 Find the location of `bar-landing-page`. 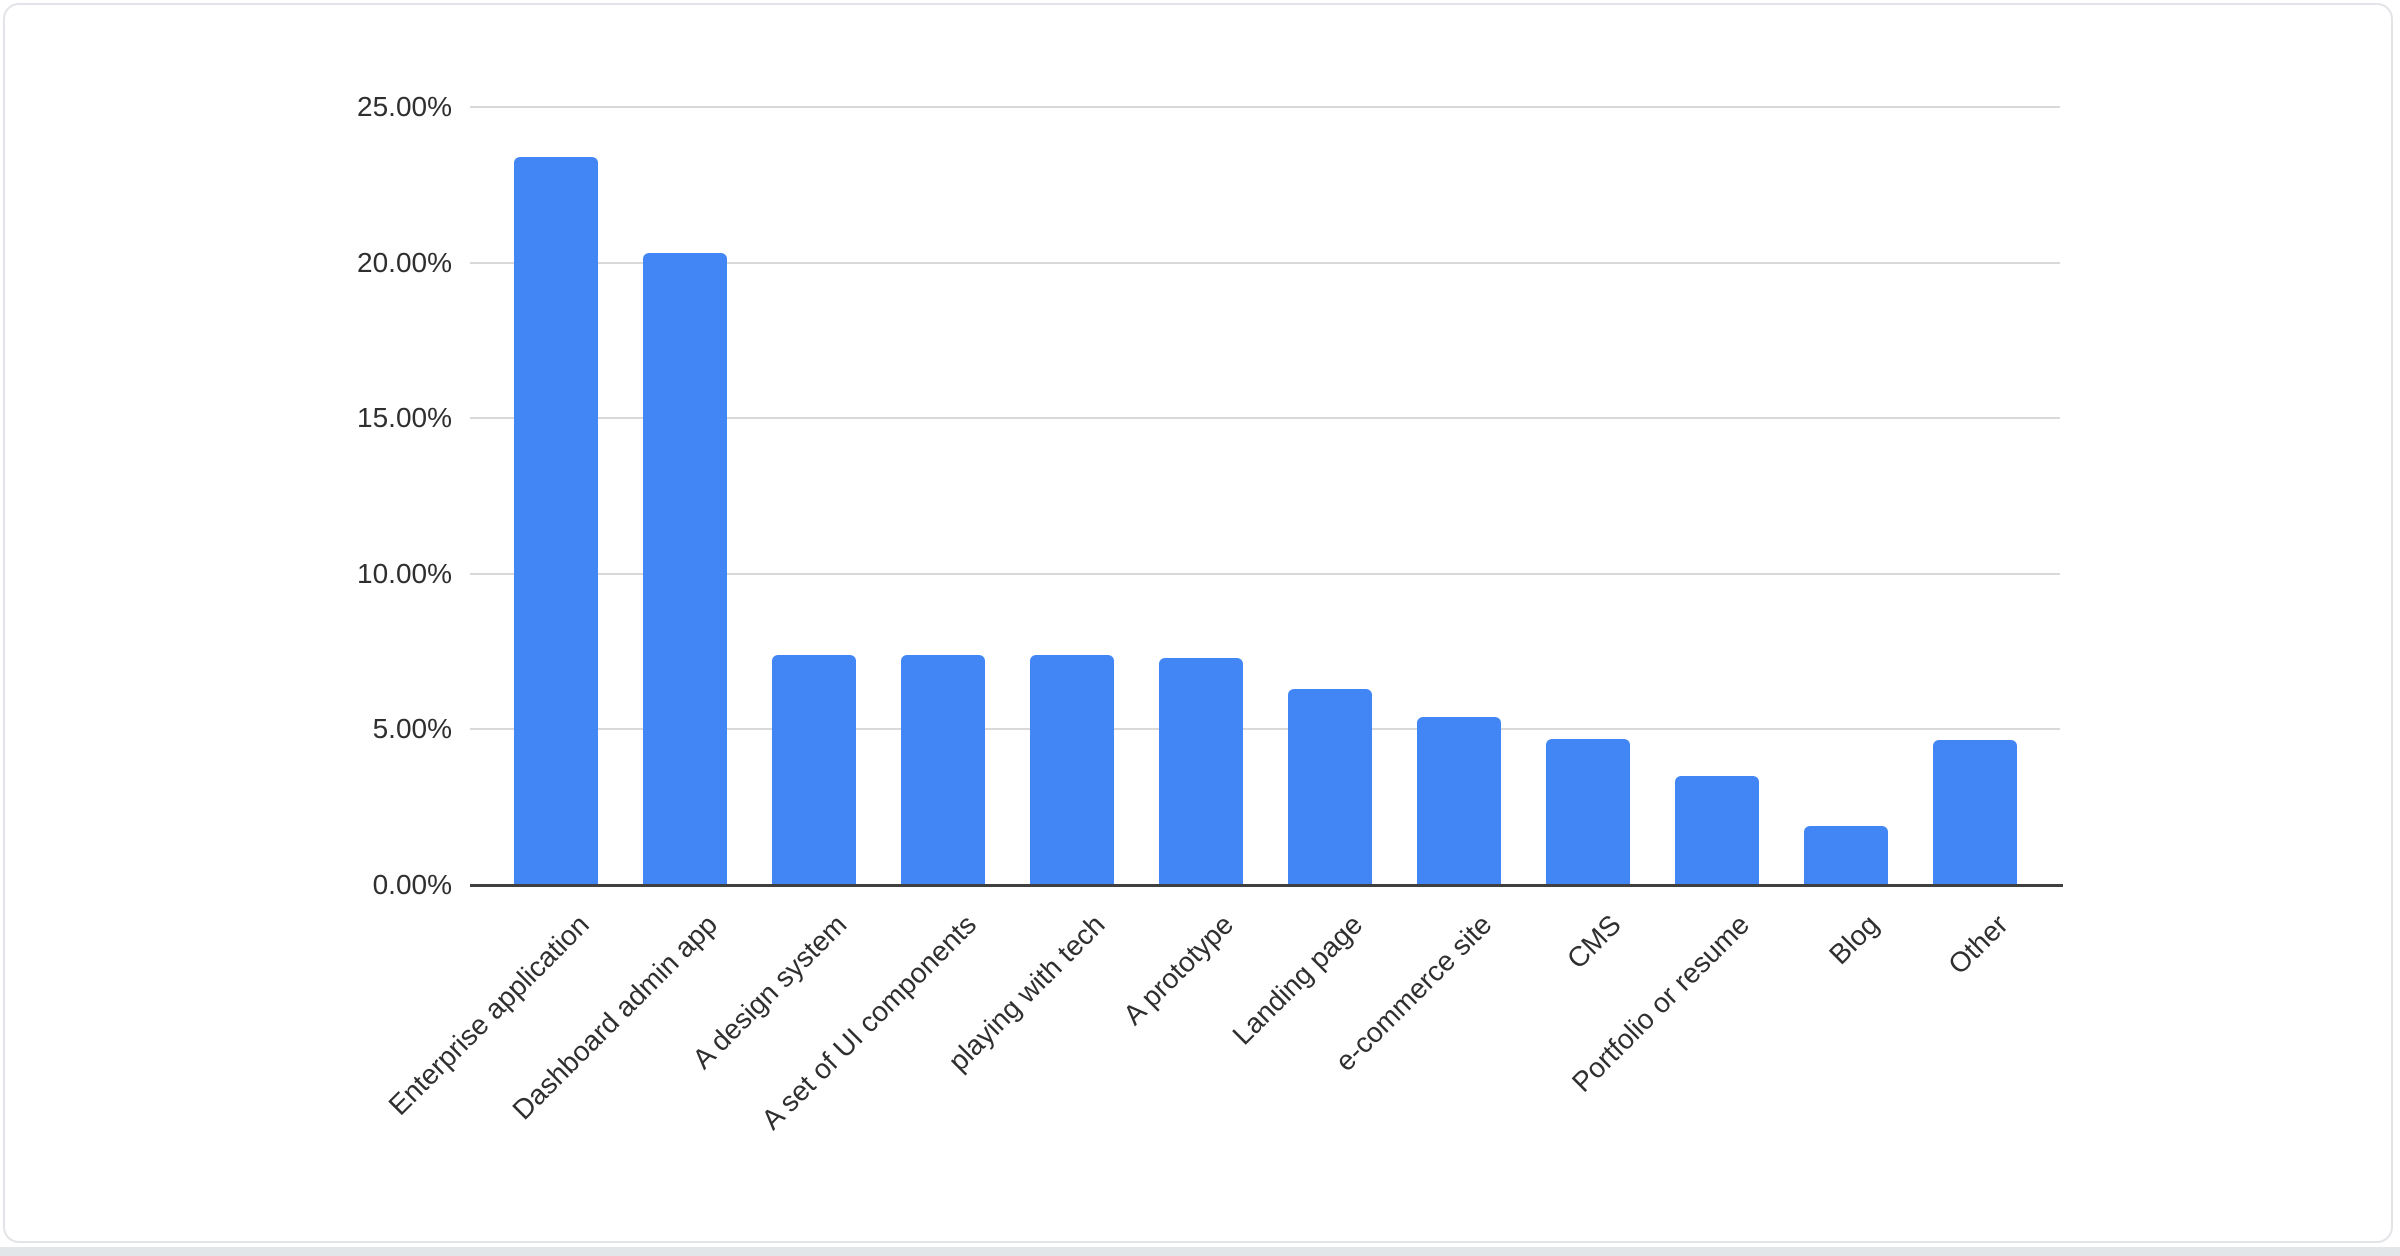

bar-landing-page is located at coordinates (1330, 786).